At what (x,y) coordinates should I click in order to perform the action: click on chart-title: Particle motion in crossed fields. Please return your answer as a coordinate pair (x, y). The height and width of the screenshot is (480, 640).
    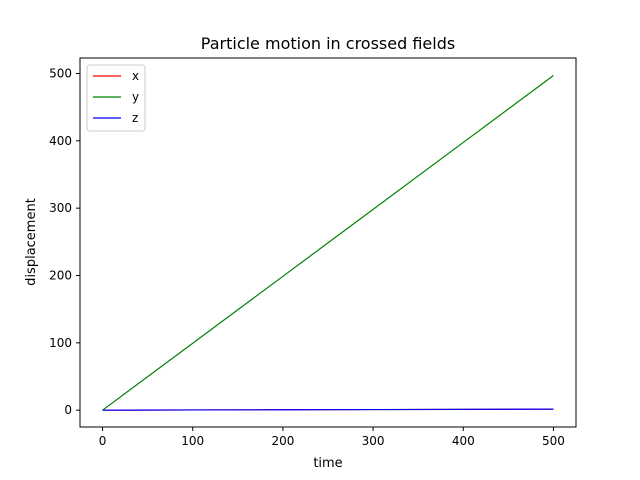
    Looking at the image, I should click on (328, 43).